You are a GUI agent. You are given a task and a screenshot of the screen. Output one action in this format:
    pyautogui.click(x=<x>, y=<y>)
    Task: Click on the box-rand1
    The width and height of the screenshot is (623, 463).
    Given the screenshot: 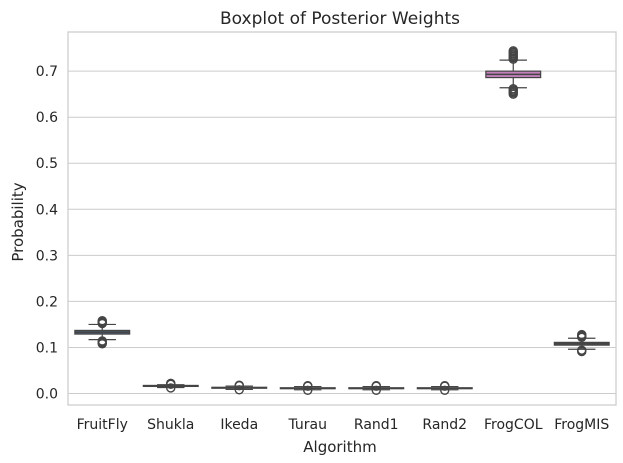 What is the action you would take?
    pyautogui.click(x=376, y=387)
    